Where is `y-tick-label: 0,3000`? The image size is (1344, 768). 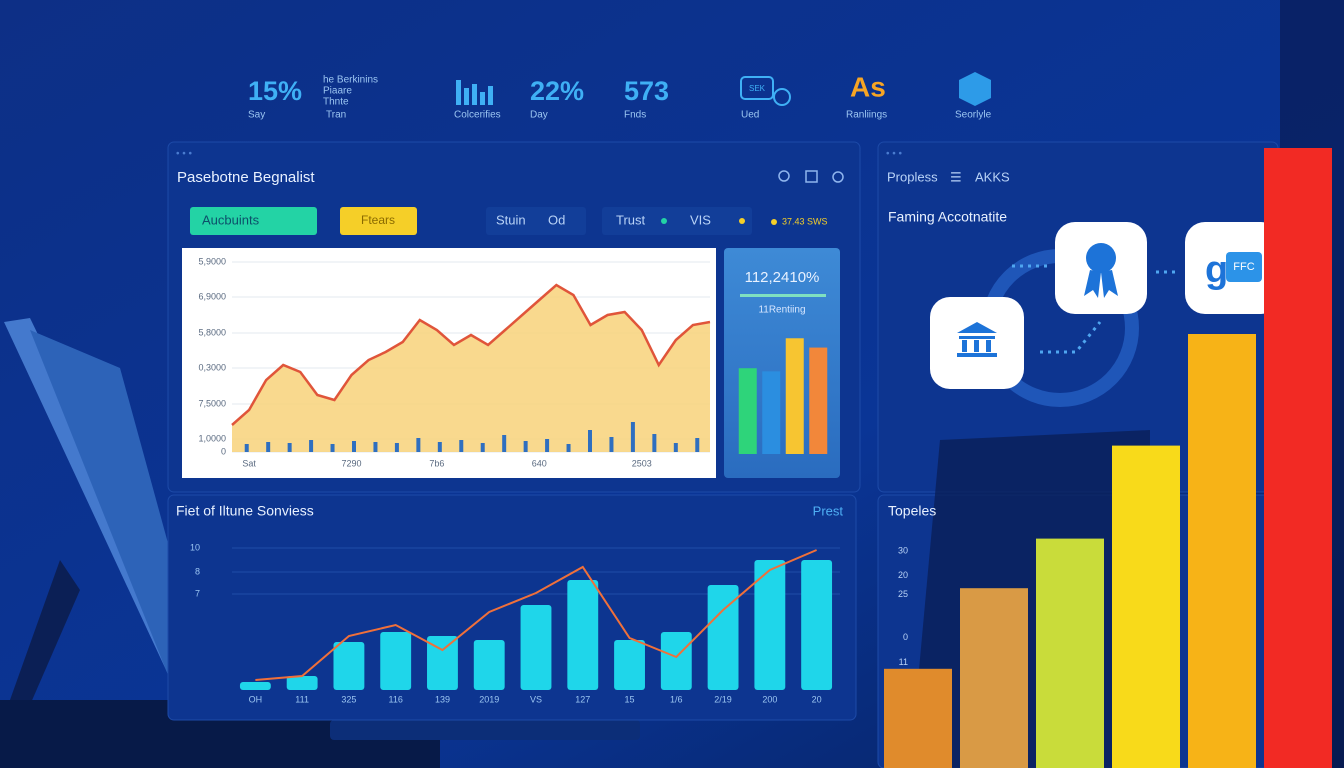
y-tick-label: 0,3000 is located at coordinates (212, 367).